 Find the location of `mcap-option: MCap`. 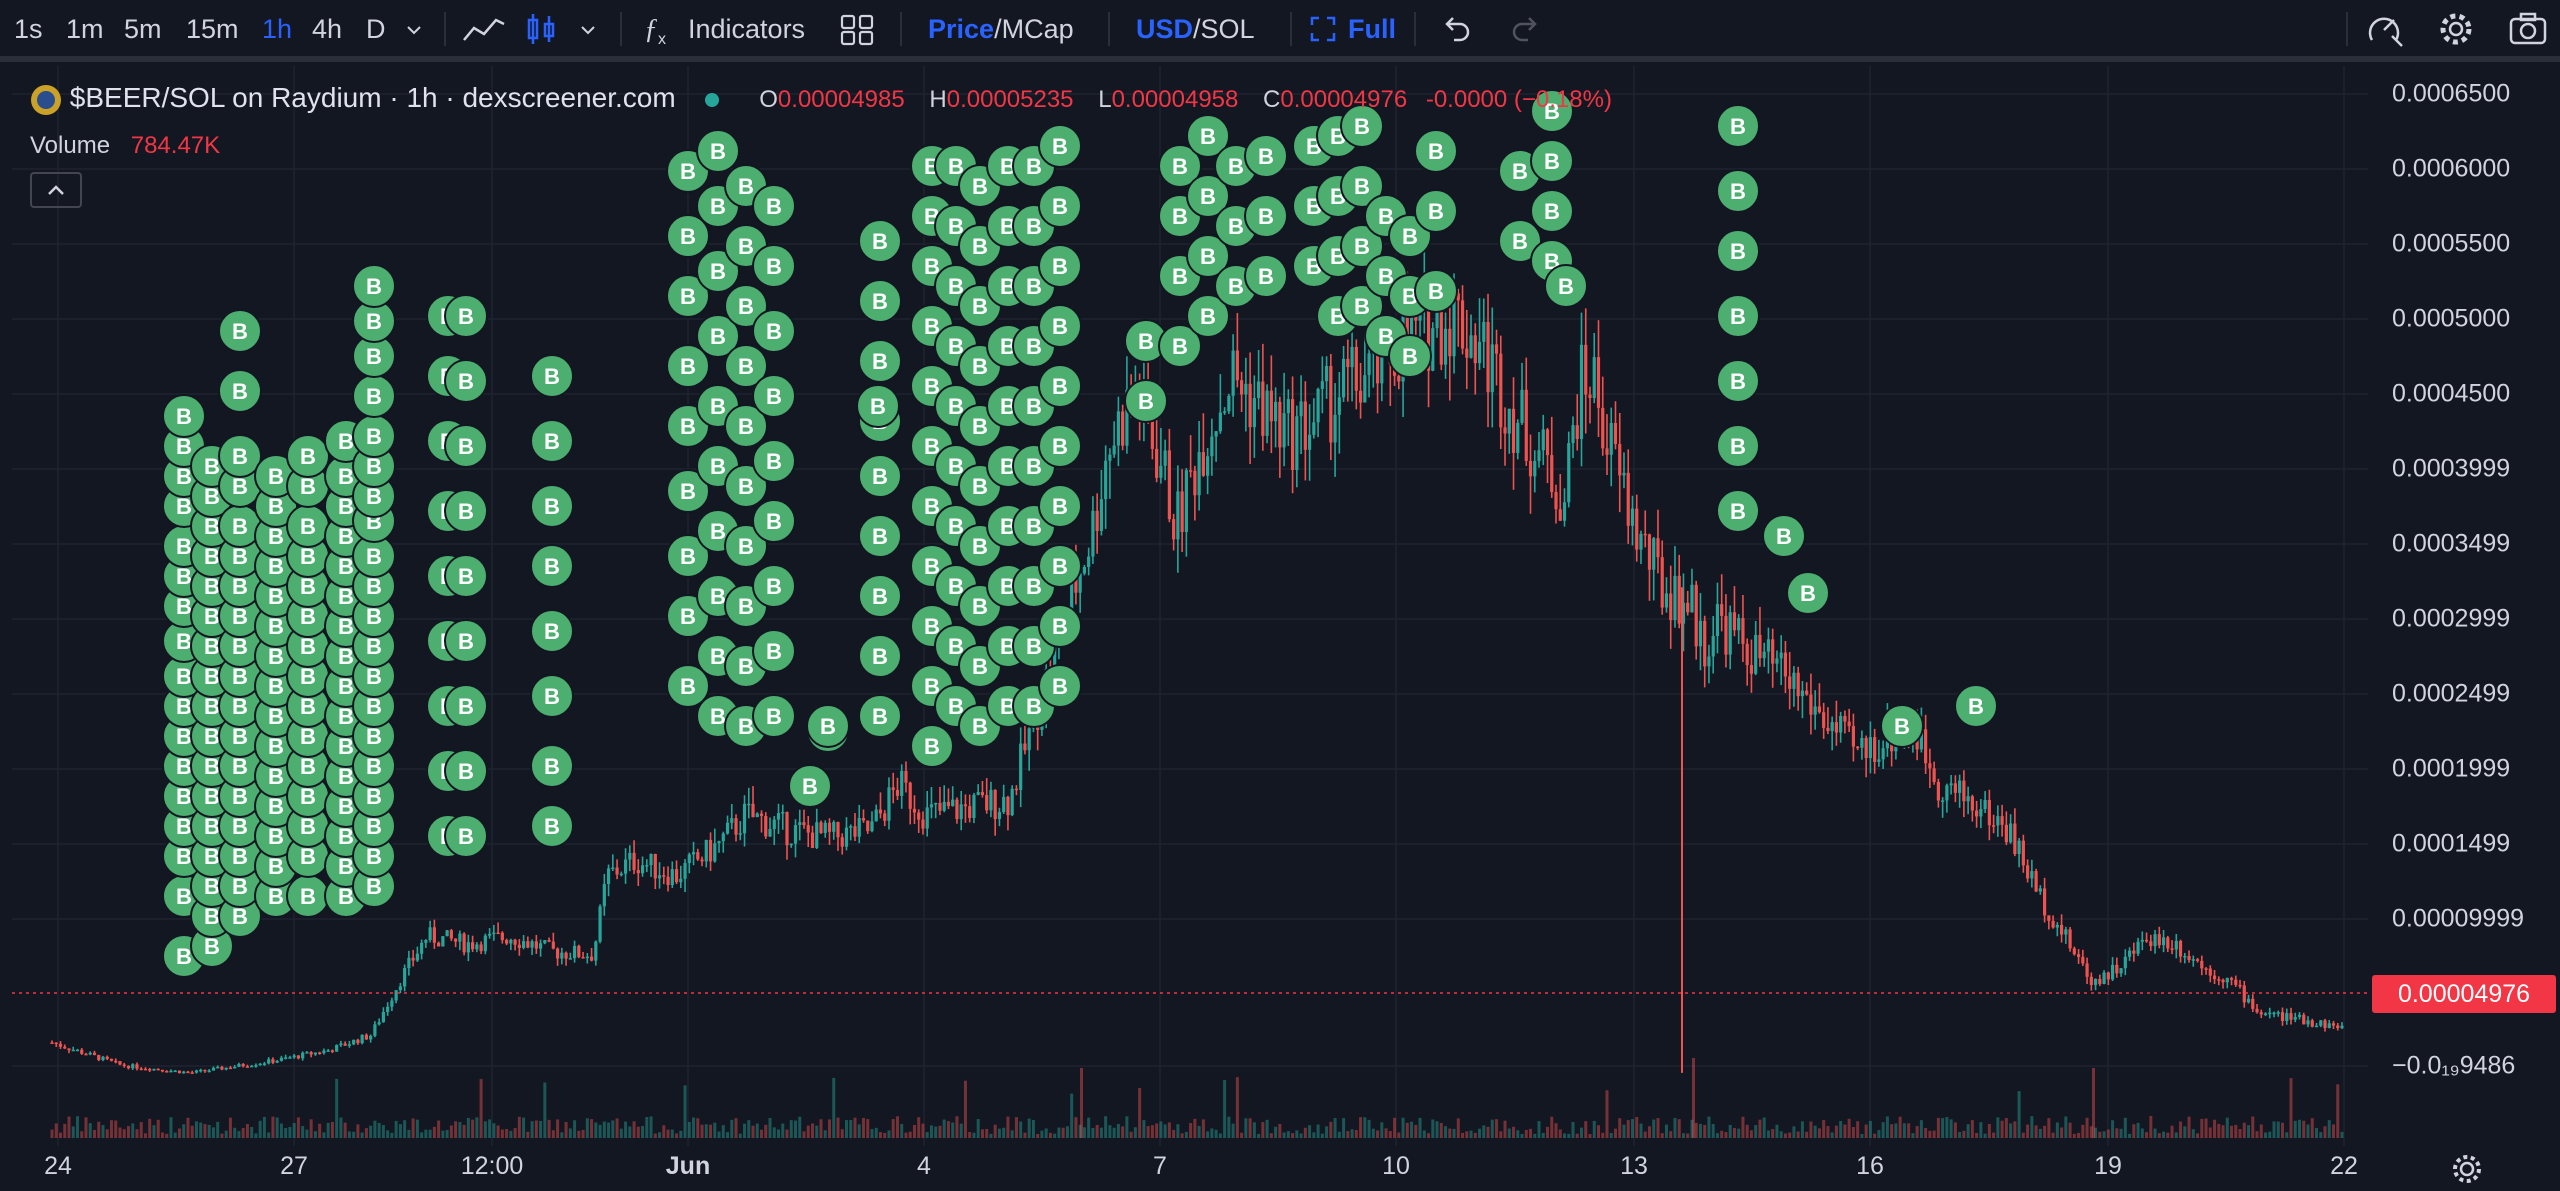

mcap-option: MCap is located at coordinates (1037, 29).